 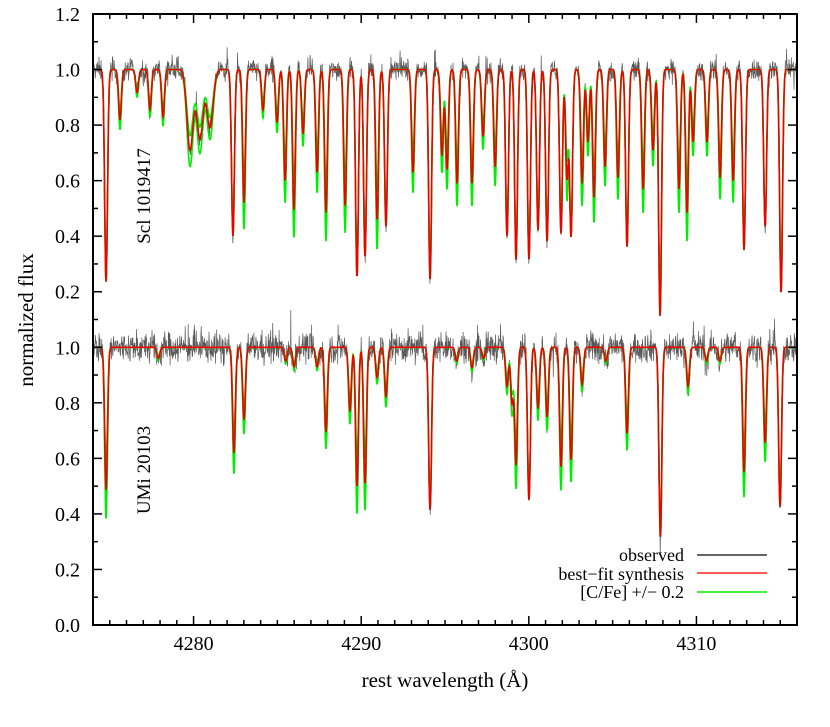 I want to click on x-tick-labels: 4280 4290 4300 4310, so click(x=445, y=644).